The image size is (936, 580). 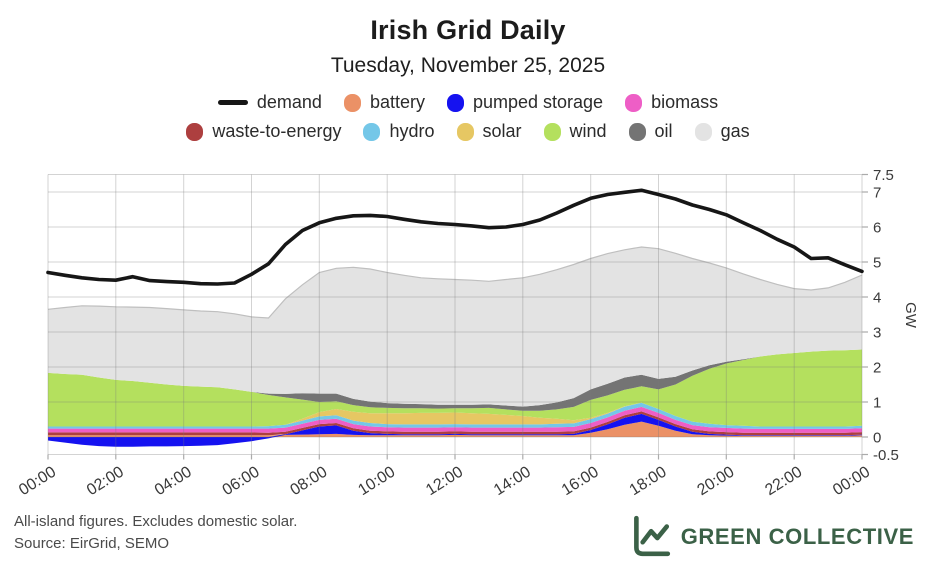 I want to click on legend-label-hydro: hydro, so click(x=412, y=131).